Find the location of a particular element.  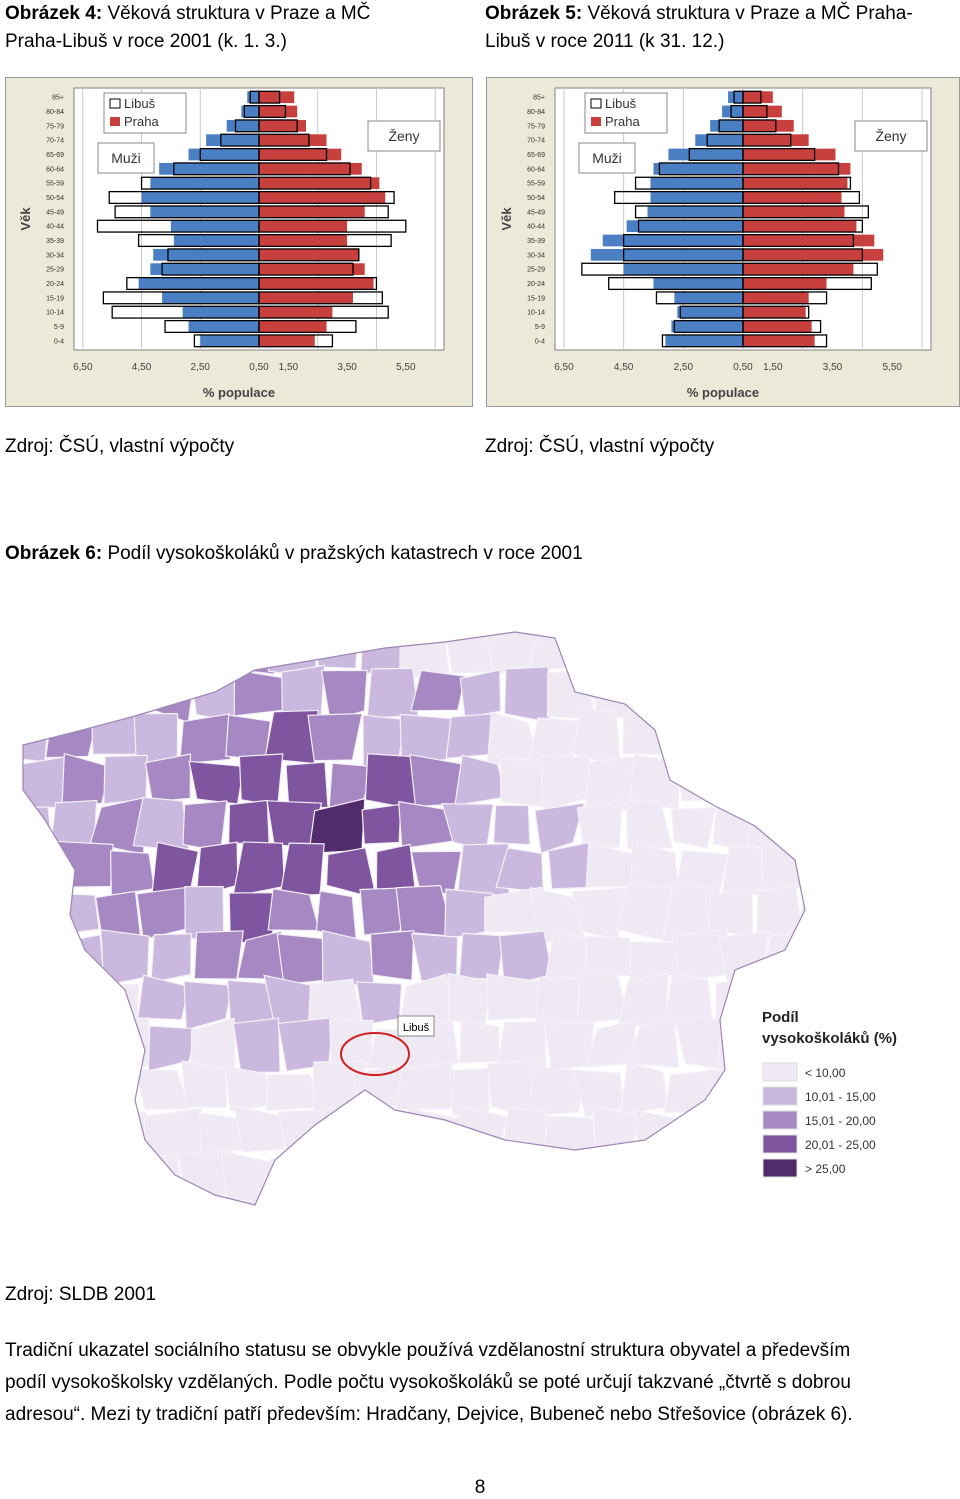

y-tick-label: 35-39 is located at coordinates (536, 241).